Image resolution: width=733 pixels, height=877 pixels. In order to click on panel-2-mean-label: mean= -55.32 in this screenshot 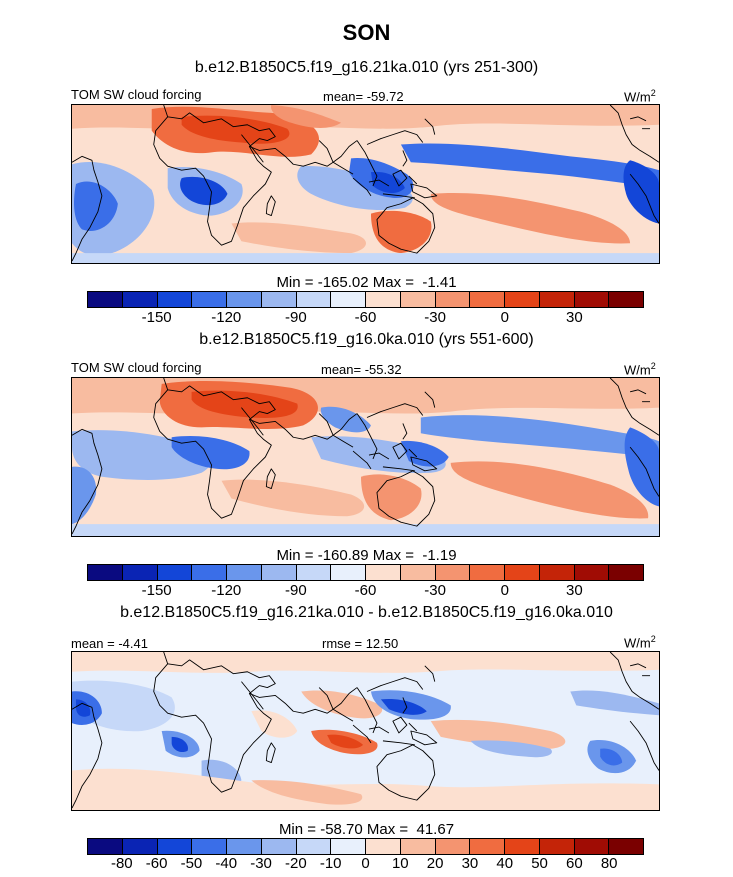, I will do `click(361, 369)`.